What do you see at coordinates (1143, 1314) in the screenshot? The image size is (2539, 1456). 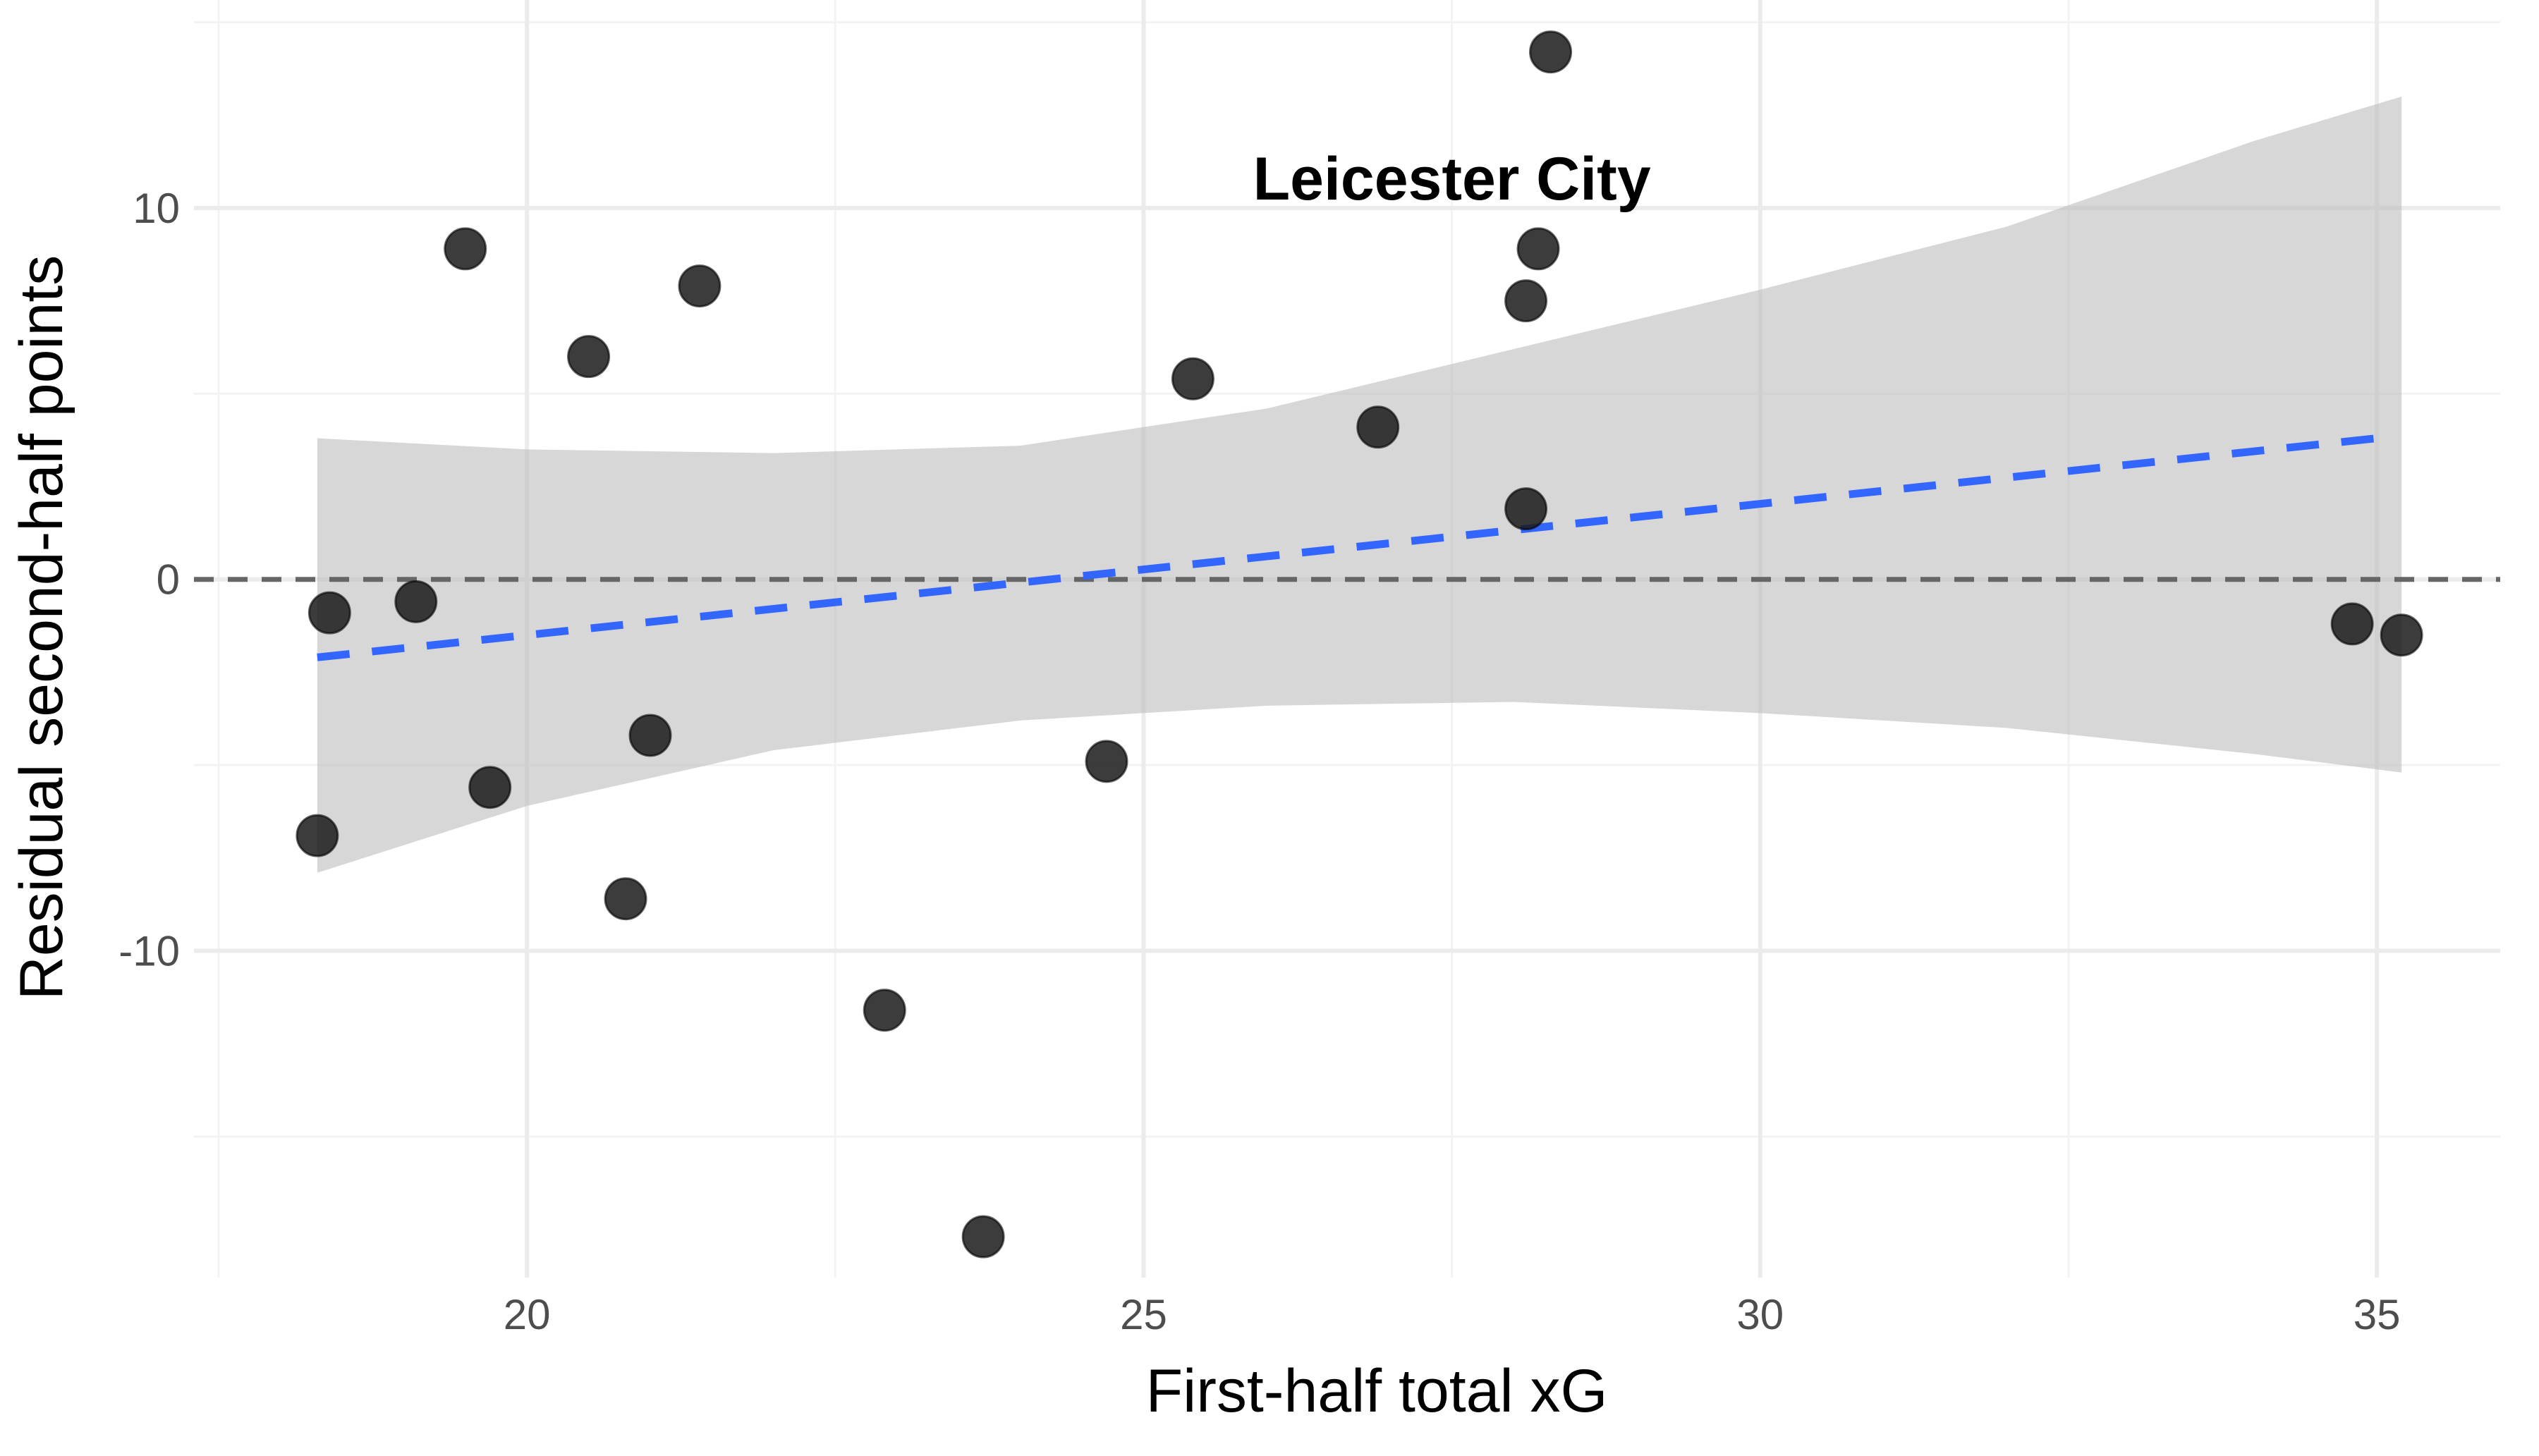 I see `x-tick-label: 25` at bounding box center [1143, 1314].